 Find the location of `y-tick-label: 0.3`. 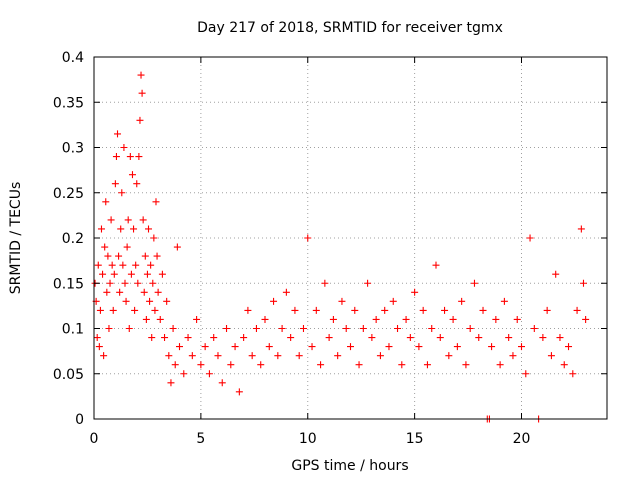

y-tick-label: 0.3 is located at coordinates (73, 149).